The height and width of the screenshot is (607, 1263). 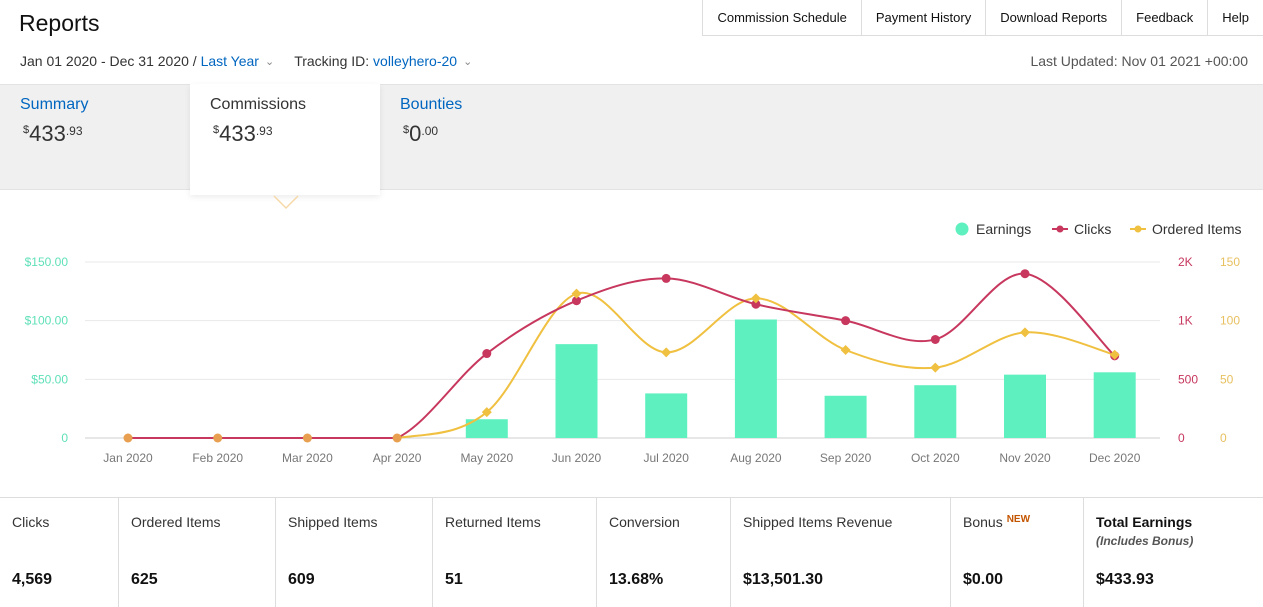 I want to click on stat-label: Total Earnings, so click(x=1144, y=522).